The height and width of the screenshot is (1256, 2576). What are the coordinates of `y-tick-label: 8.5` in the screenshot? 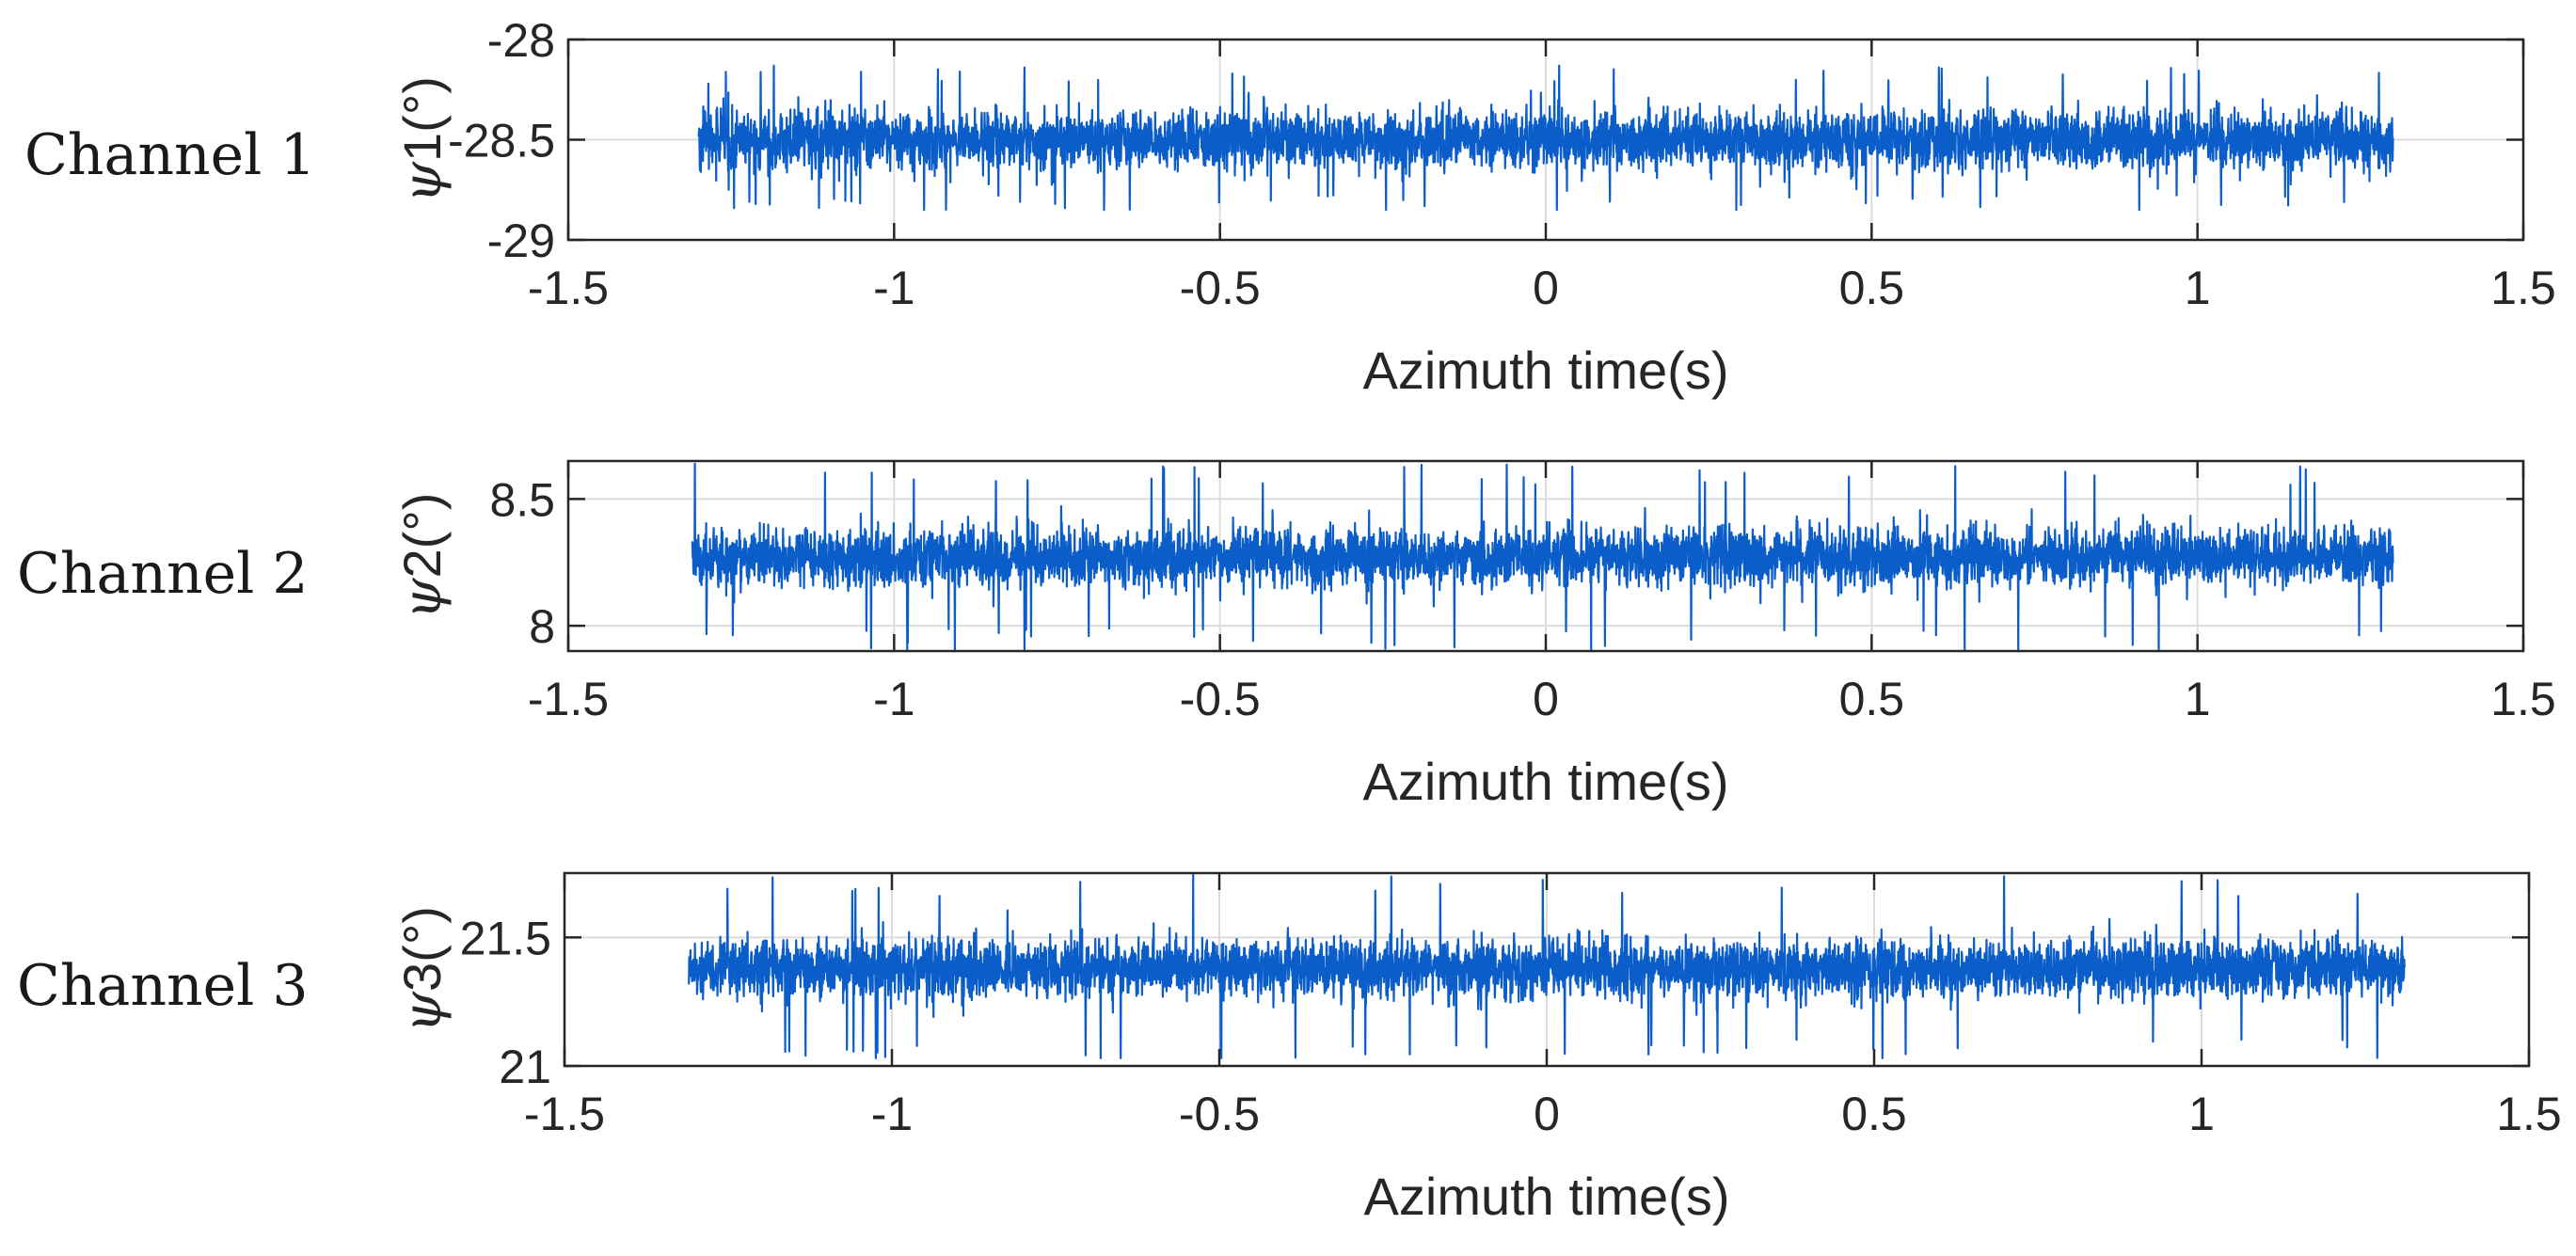 It's located at (522, 499).